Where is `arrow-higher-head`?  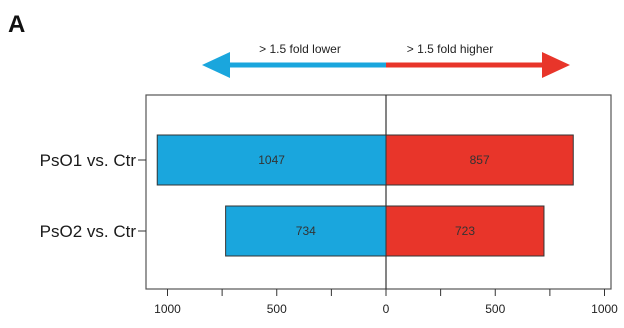
arrow-higher-head is located at coordinates (556, 65).